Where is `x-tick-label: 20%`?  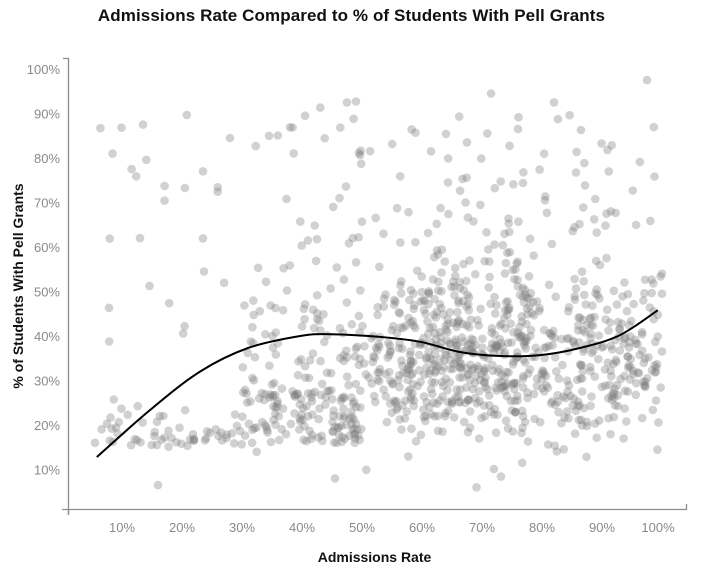
x-tick-label: 20% is located at coordinates (182, 527).